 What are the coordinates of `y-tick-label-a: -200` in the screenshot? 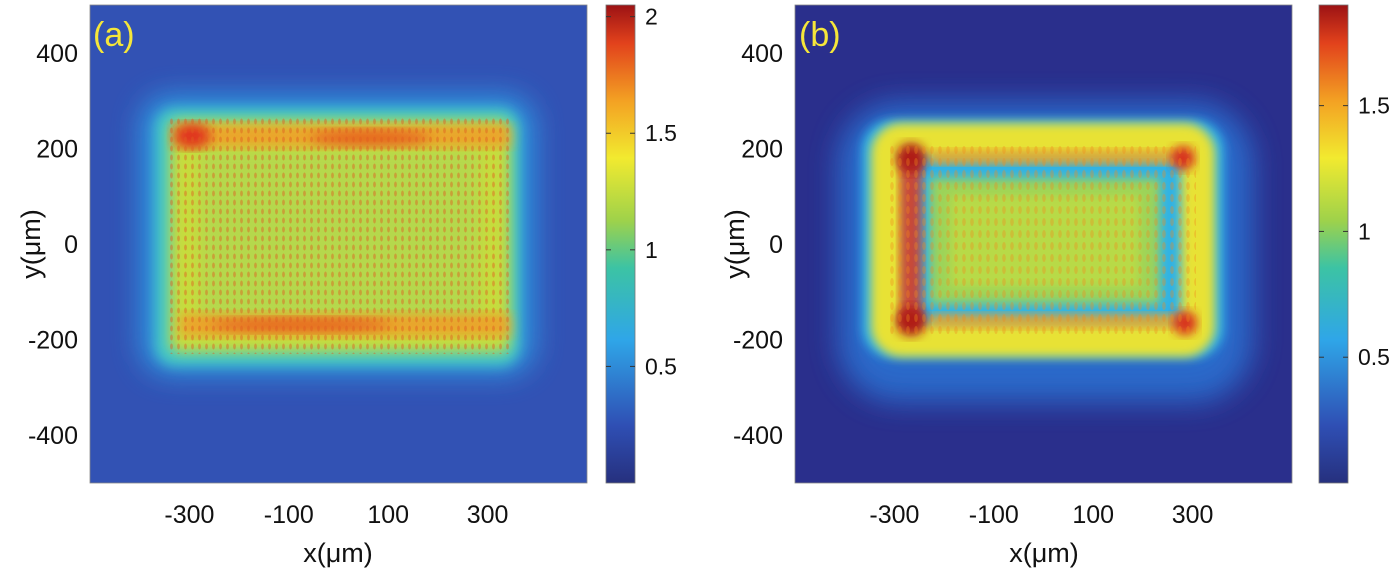 It's located at (53, 341).